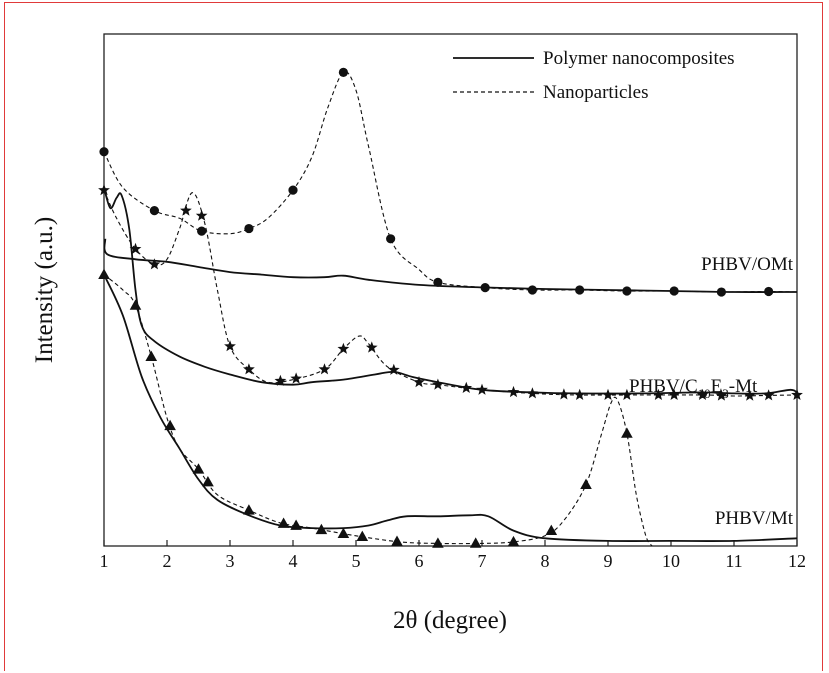 Image resolution: width=829 pixels, height=673 pixels. What do you see at coordinates (167, 561) in the screenshot?
I see `x-tick-label: 2` at bounding box center [167, 561].